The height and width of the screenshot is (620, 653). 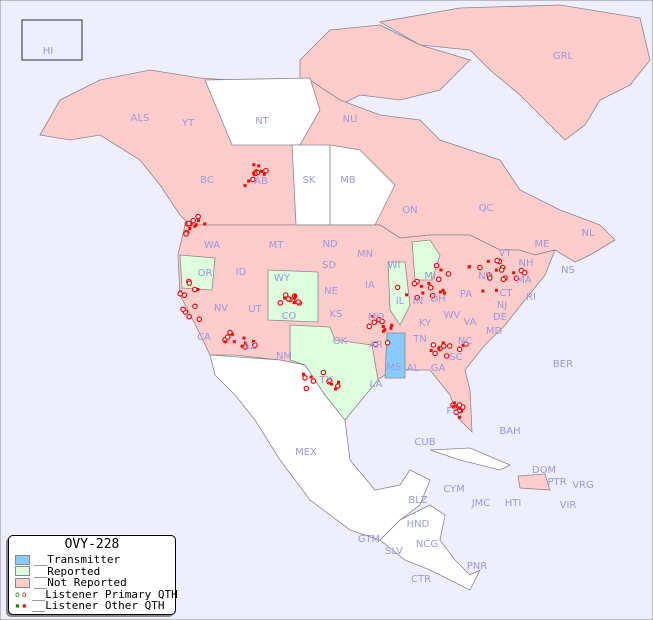 I want to click on region-label-hnd: HND, so click(x=418, y=524).